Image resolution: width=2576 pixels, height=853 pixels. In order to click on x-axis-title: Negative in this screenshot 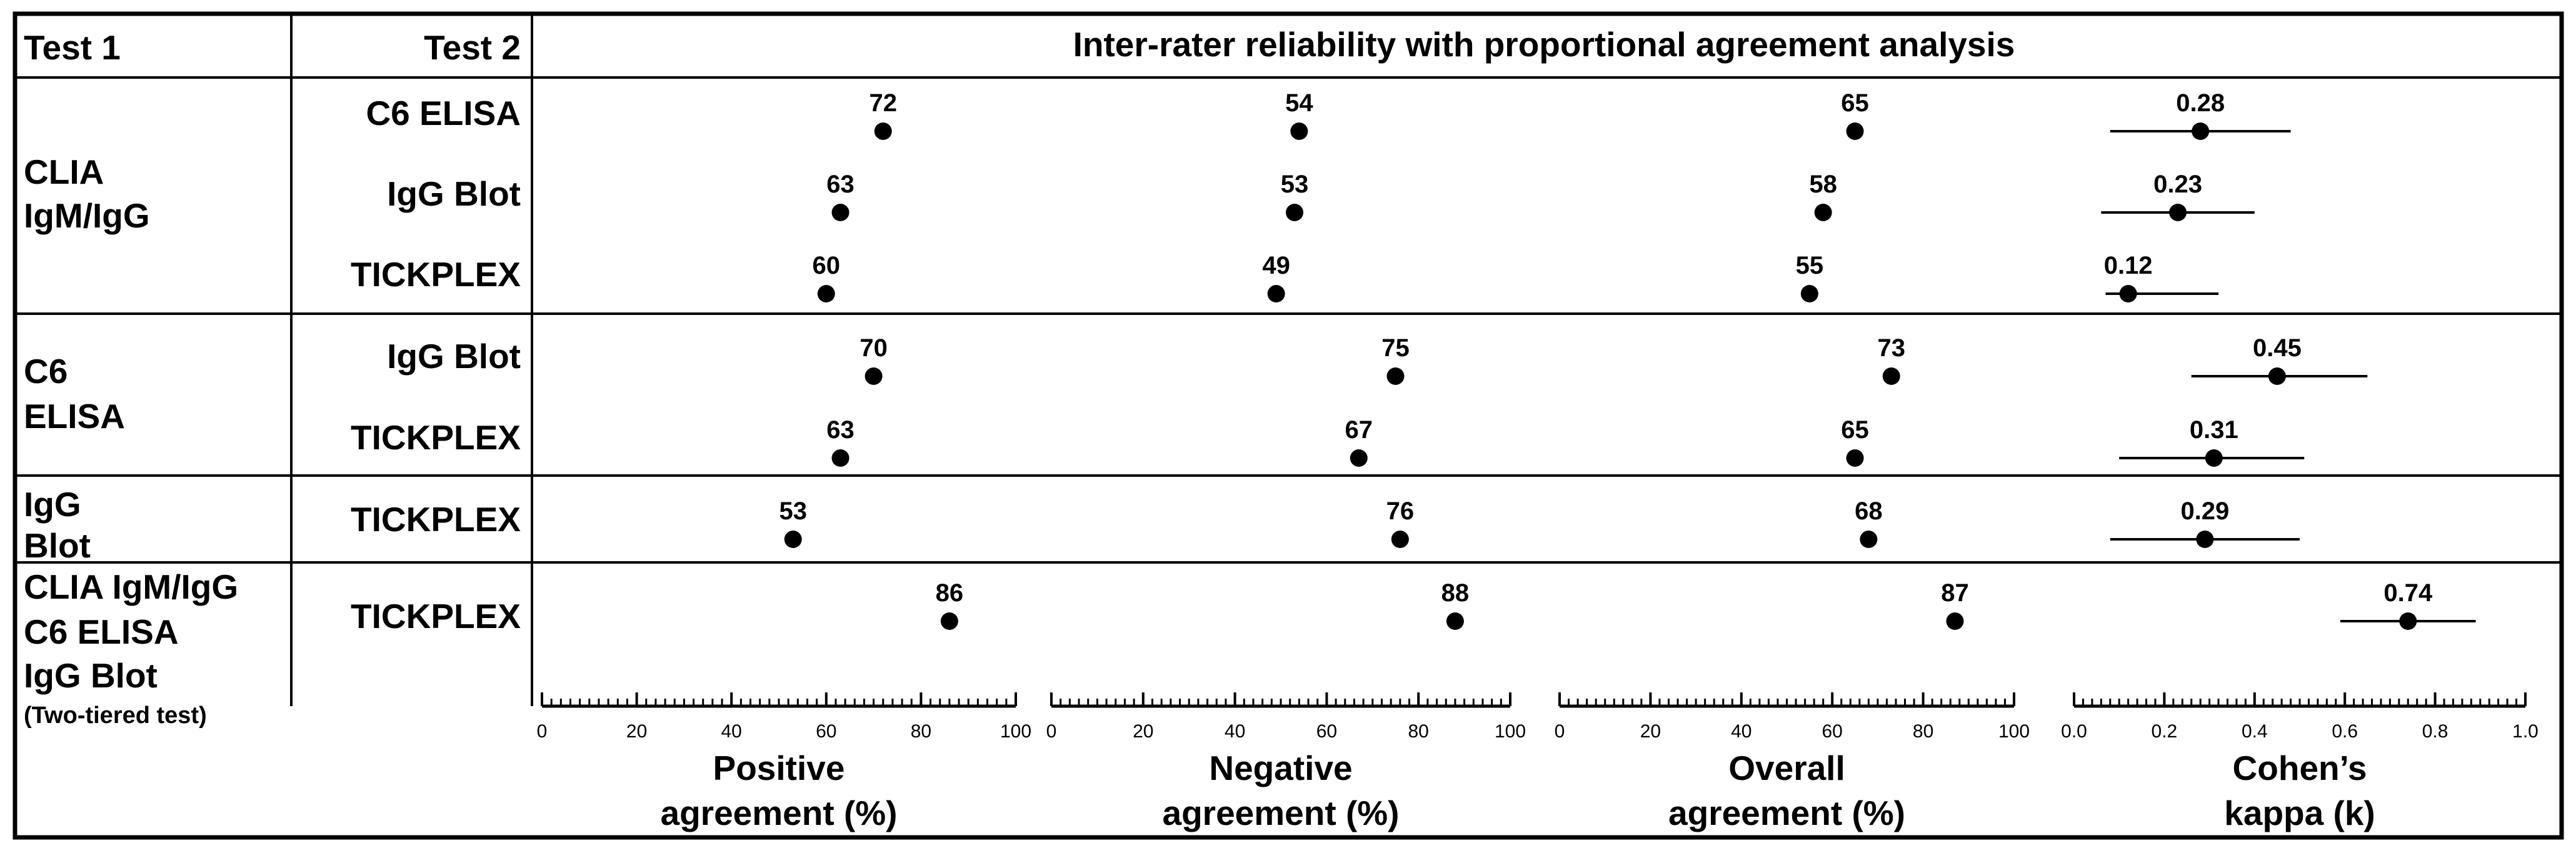, I will do `click(1280, 768)`.